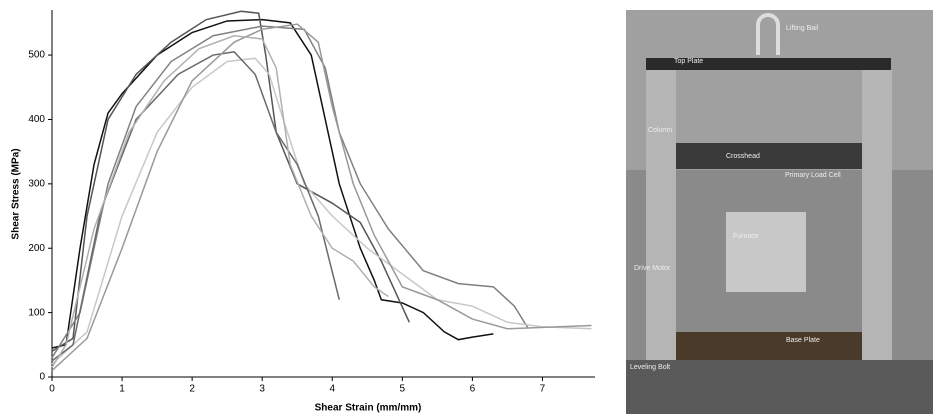 The width and height of the screenshot is (933, 414). What do you see at coordinates (769, 156) in the screenshot?
I see `crosshead` at bounding box center [769, 156].